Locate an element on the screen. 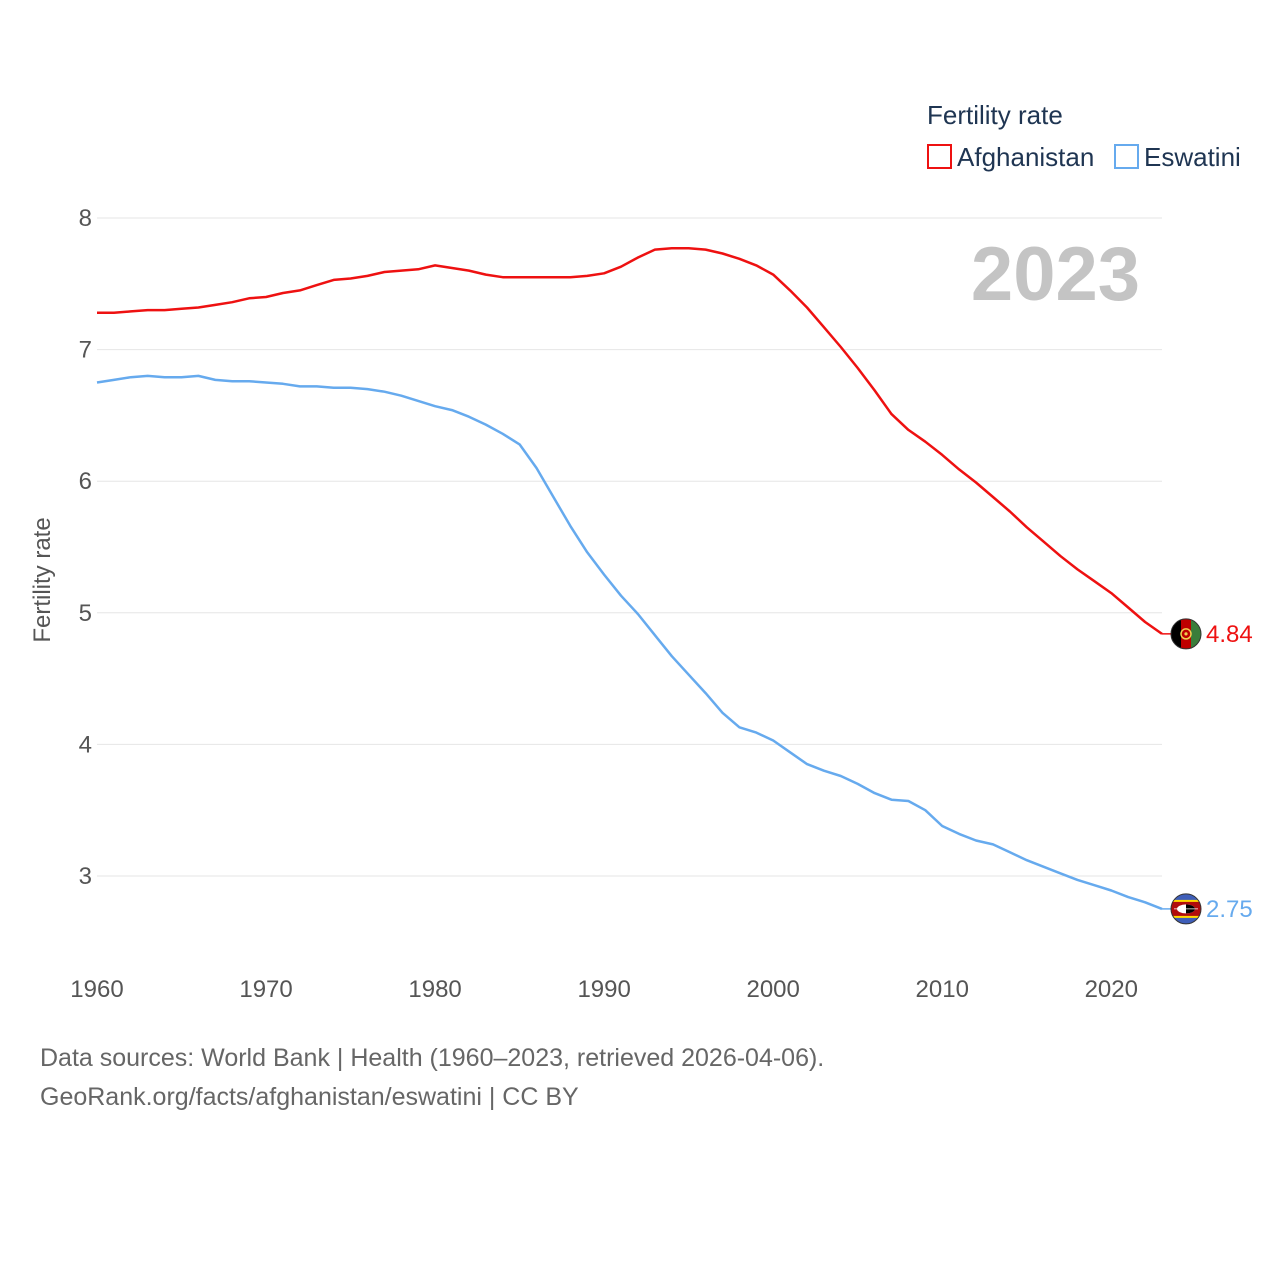  end-marker-afghanistan: 4.84 is located at coordinates (1211, 634).